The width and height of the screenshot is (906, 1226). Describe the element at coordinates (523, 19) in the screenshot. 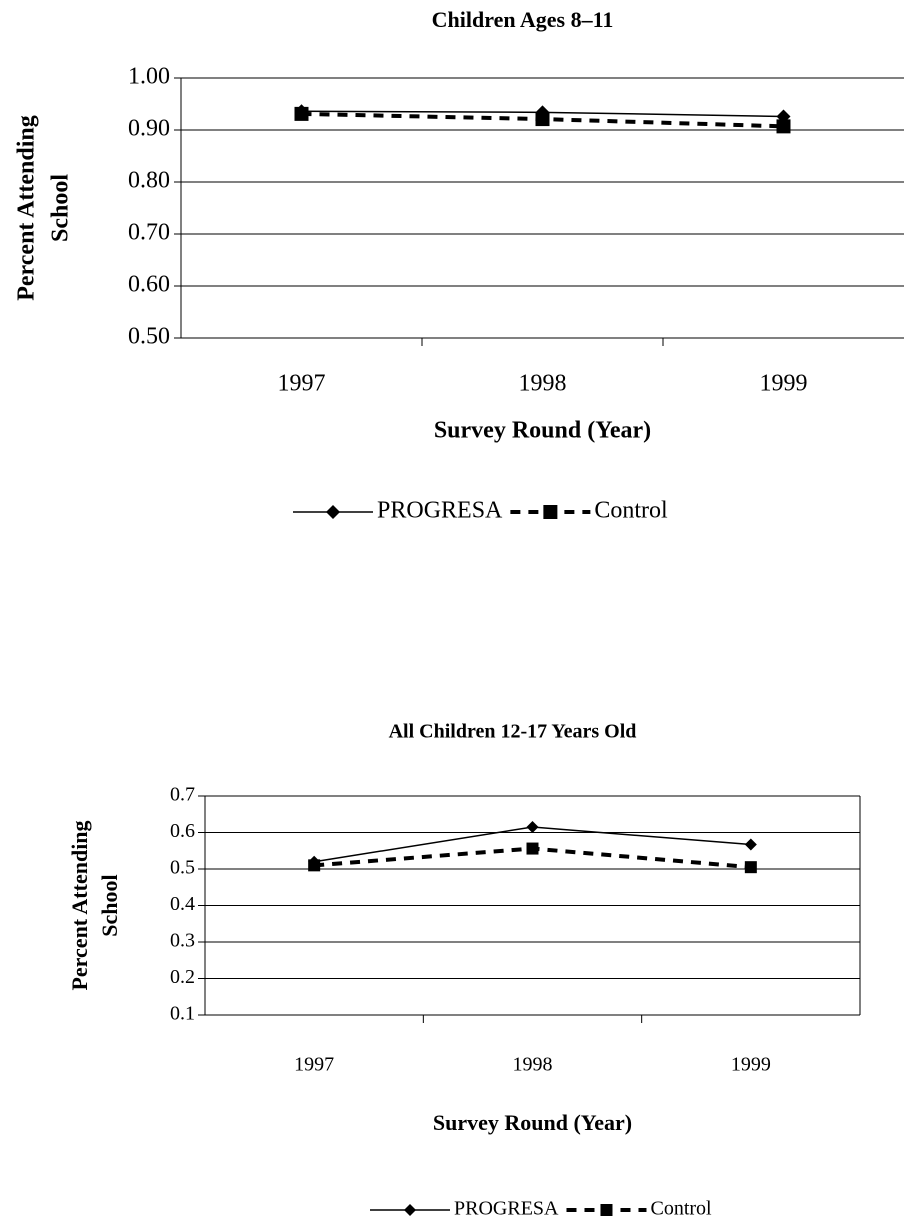

I see `chart-title: Children Ages 8–11` at that location.